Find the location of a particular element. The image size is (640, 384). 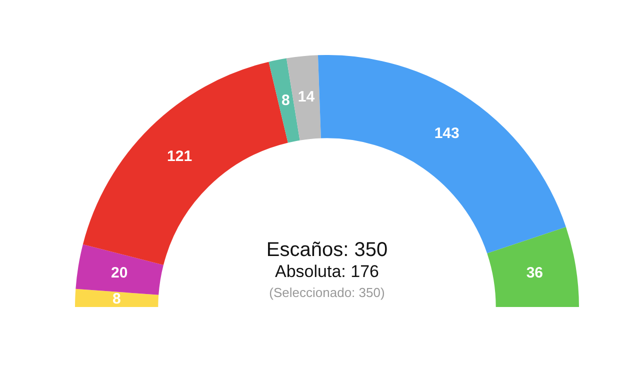

data-label: 36 is located at coordinates (535, 273).